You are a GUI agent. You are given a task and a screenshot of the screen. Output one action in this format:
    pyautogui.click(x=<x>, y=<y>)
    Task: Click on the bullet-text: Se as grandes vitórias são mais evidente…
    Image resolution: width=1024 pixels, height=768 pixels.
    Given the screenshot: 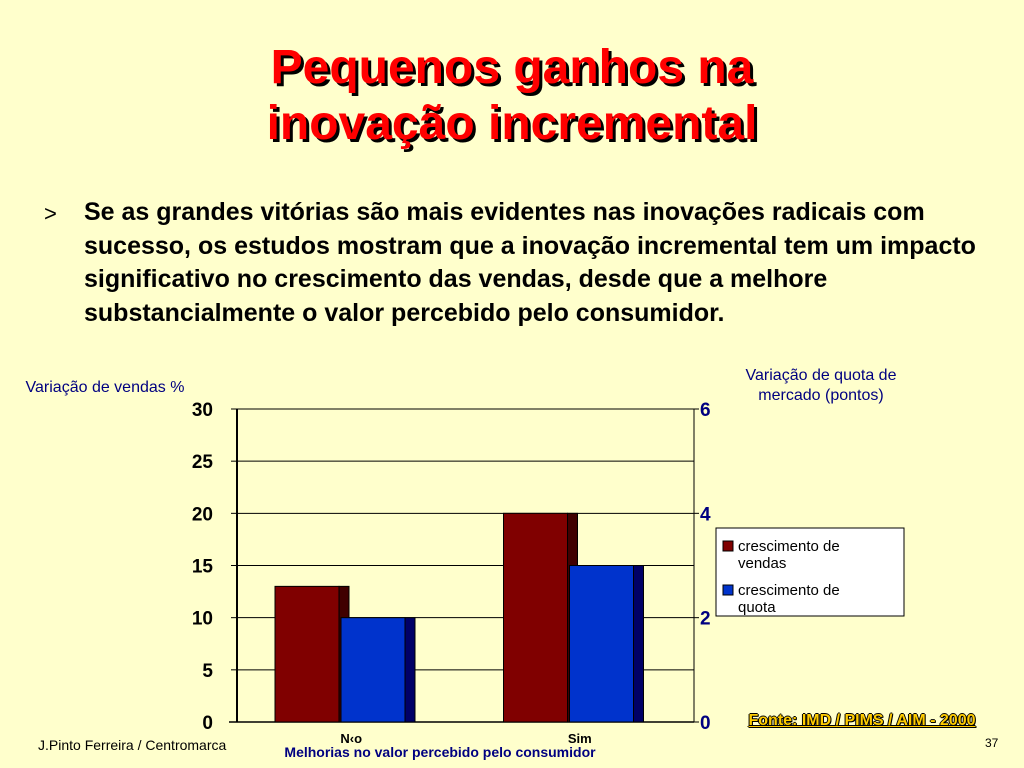 What is the action you would take?
    pyautogui.click(x=530, y=262)
    